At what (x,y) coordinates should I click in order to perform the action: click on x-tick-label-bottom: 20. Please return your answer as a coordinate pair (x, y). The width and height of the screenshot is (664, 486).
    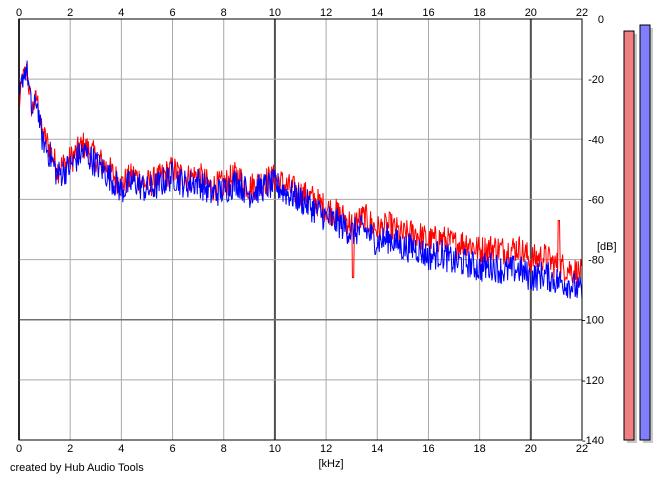
    Looking at the image, I should click on (531, 449).